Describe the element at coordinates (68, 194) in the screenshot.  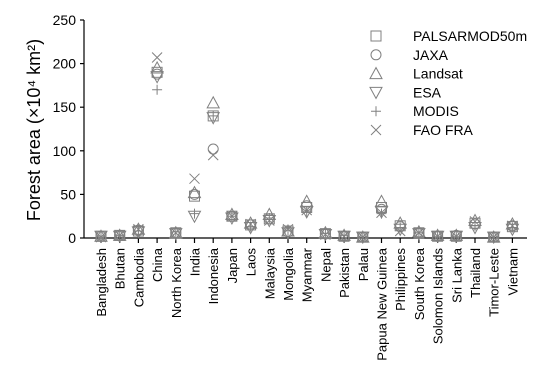
I see `y-tick-label: 50` at that location.